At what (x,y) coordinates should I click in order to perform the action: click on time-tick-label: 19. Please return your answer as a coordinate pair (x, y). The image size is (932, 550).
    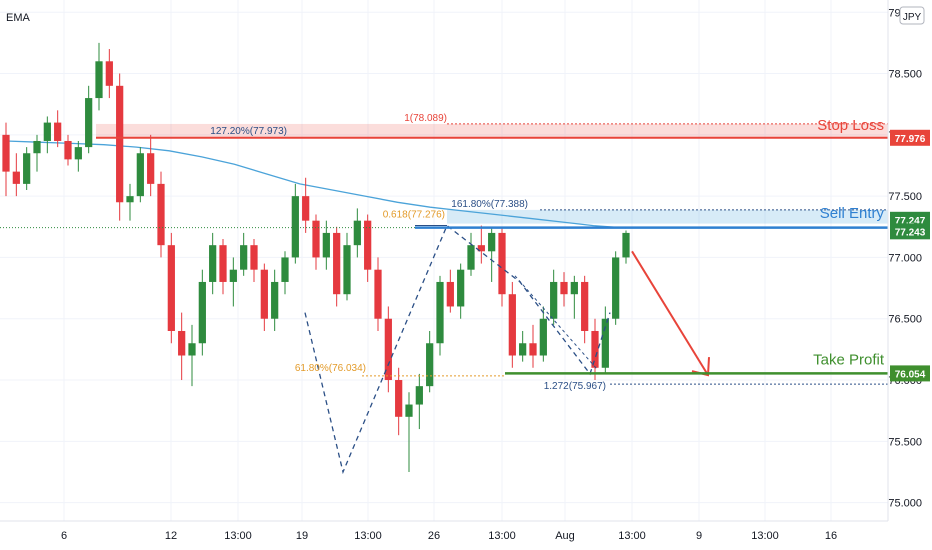
    Looking at the image, I should click on (302, 536).